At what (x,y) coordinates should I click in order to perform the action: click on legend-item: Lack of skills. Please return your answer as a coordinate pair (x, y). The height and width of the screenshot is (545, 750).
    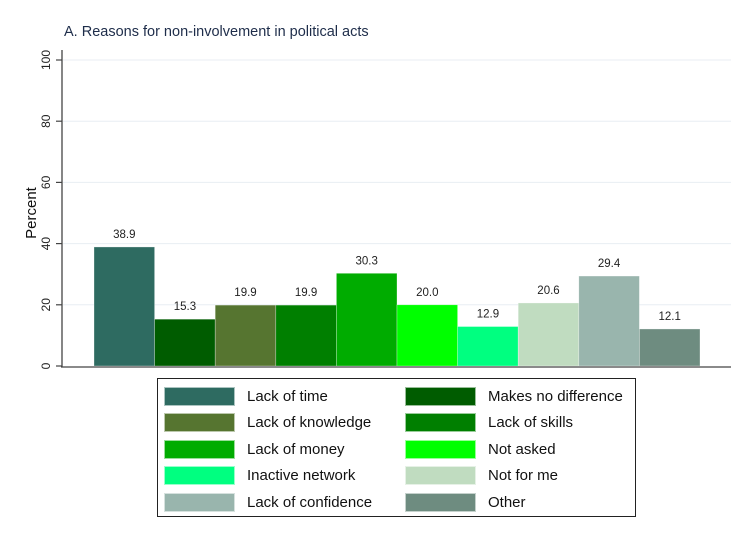
    Looking at the image, I should click on (489, 423).